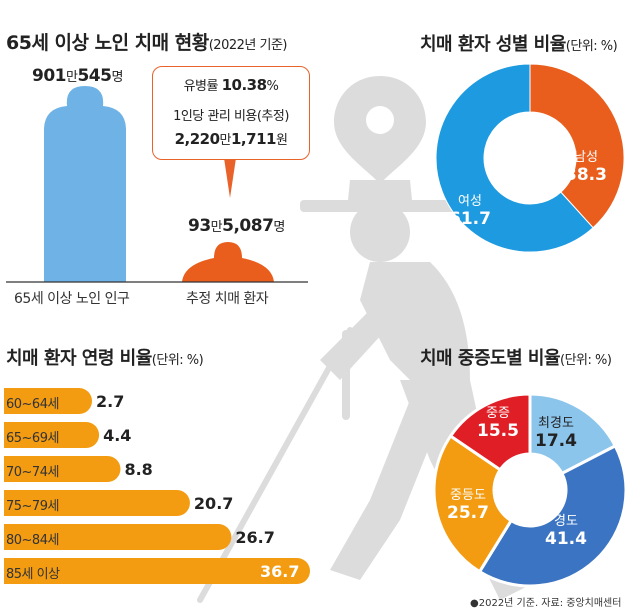 Image resolution: width=640 pixels, height=616 pixels. I want to click on male-name: 남성, so click(586, 157).